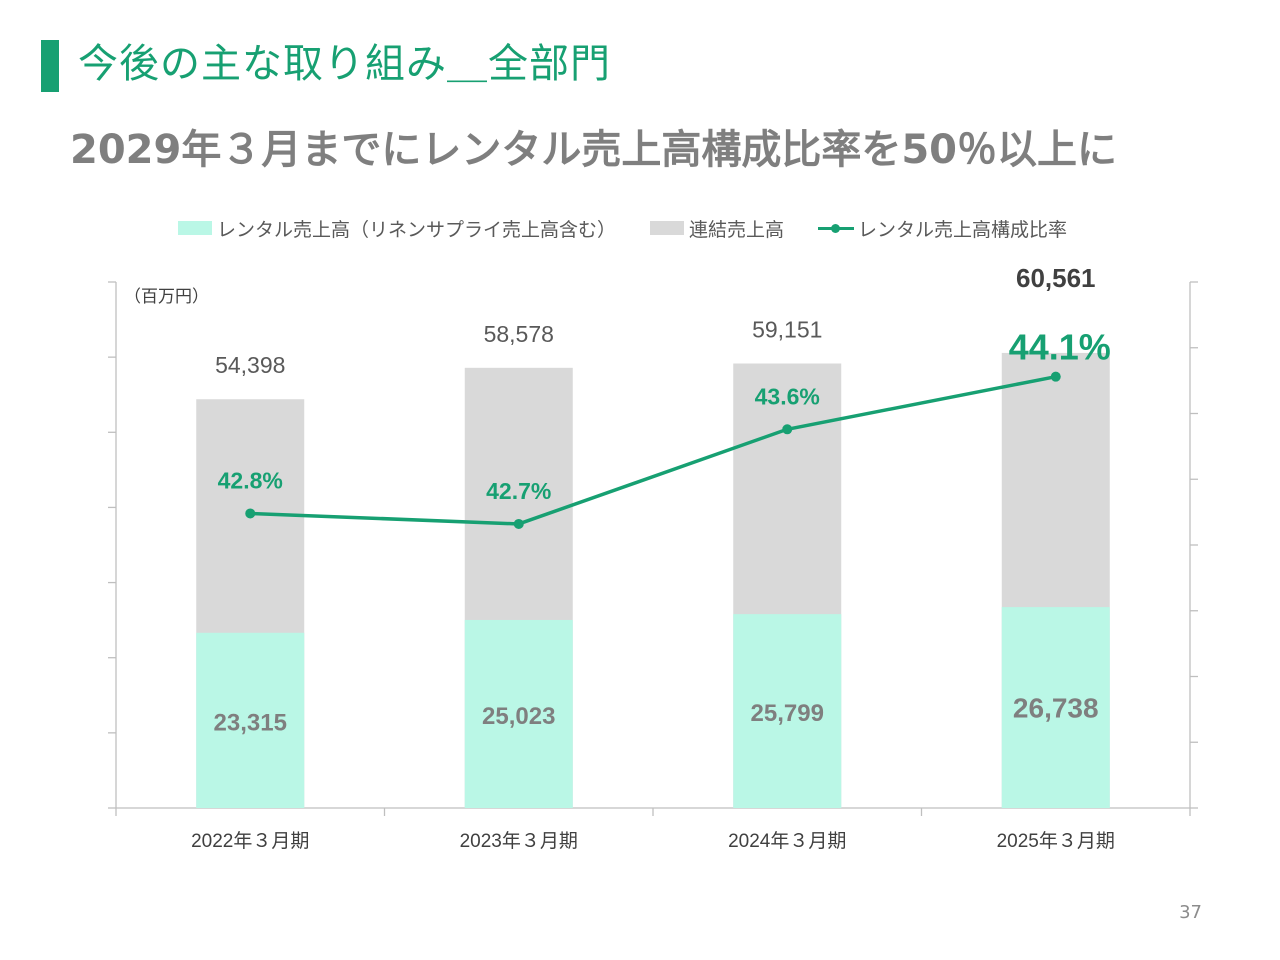 Image resolution: width=1280 pixels, height=960 pixels. I want to click on title-accent-bar, so click(50, 66).